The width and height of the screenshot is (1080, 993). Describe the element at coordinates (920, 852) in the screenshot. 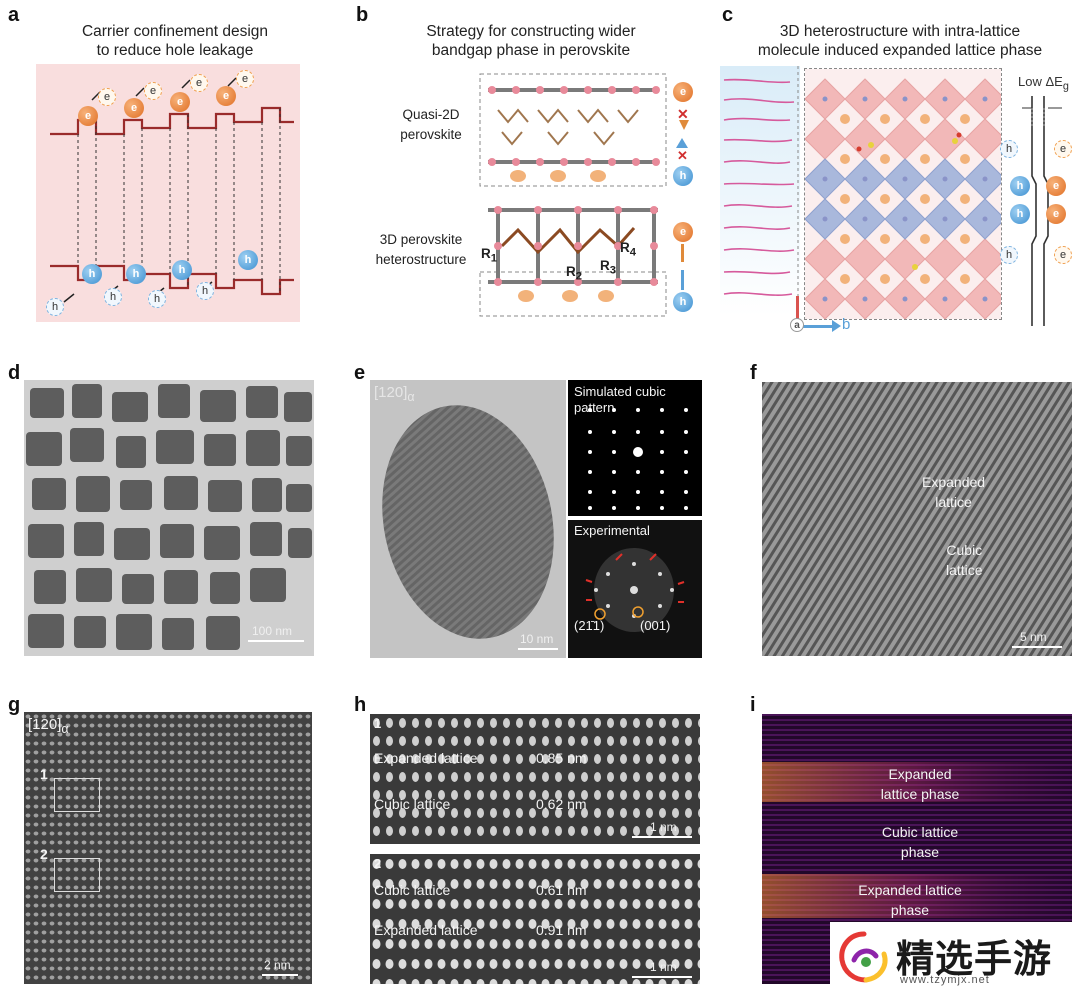

I see `phase2-line2: phase` at that location.